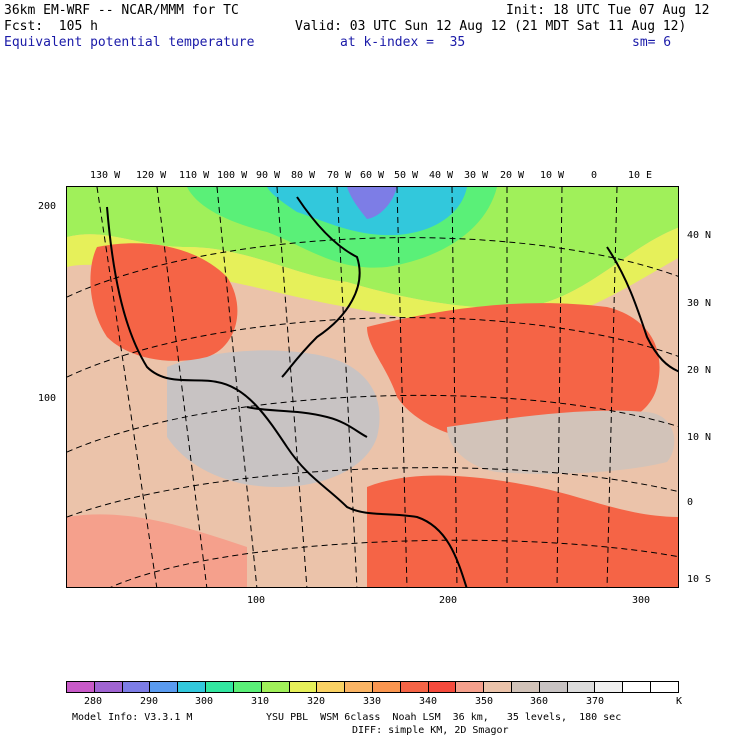 Image resolution: width=740 pixels, height=740 pixels. I want to click on lon-label: 10 E, so click(640, 175).